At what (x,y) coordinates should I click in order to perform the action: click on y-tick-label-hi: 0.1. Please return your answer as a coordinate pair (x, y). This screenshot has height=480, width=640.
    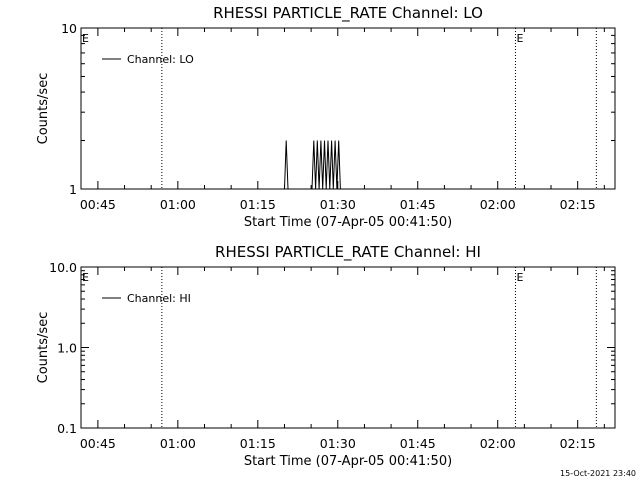
    Looking at the image, I should click on (67, 428).